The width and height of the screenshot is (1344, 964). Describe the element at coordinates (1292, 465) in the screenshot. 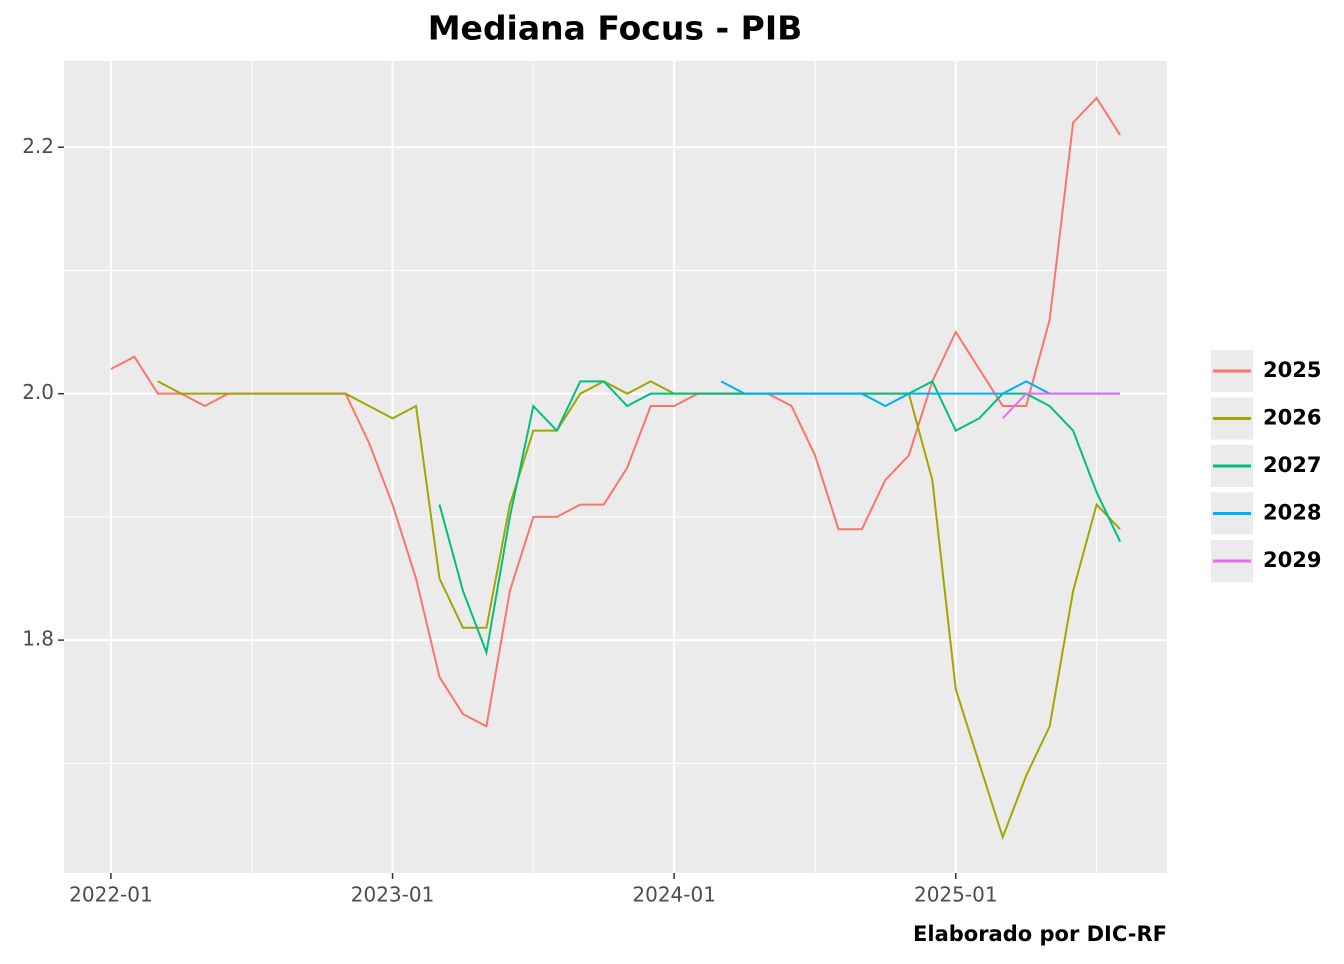

I see `legend-label: 2027` at that location.